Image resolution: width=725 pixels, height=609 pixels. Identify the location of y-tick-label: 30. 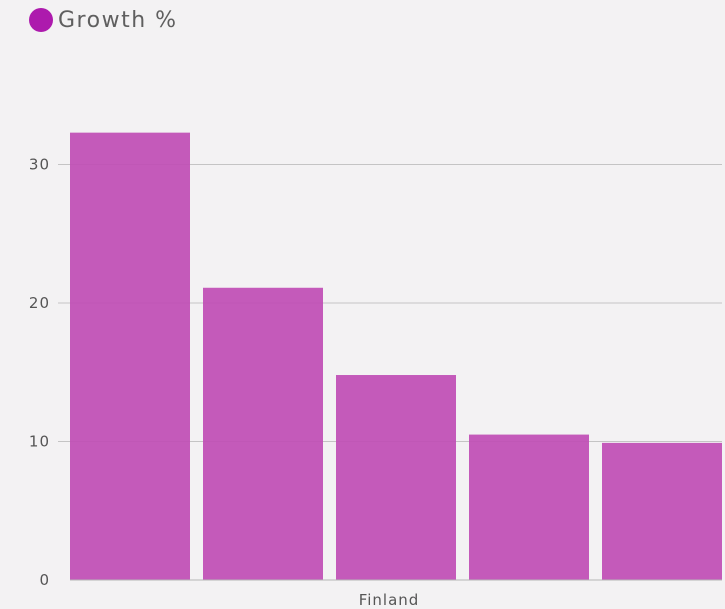
(39, 165).